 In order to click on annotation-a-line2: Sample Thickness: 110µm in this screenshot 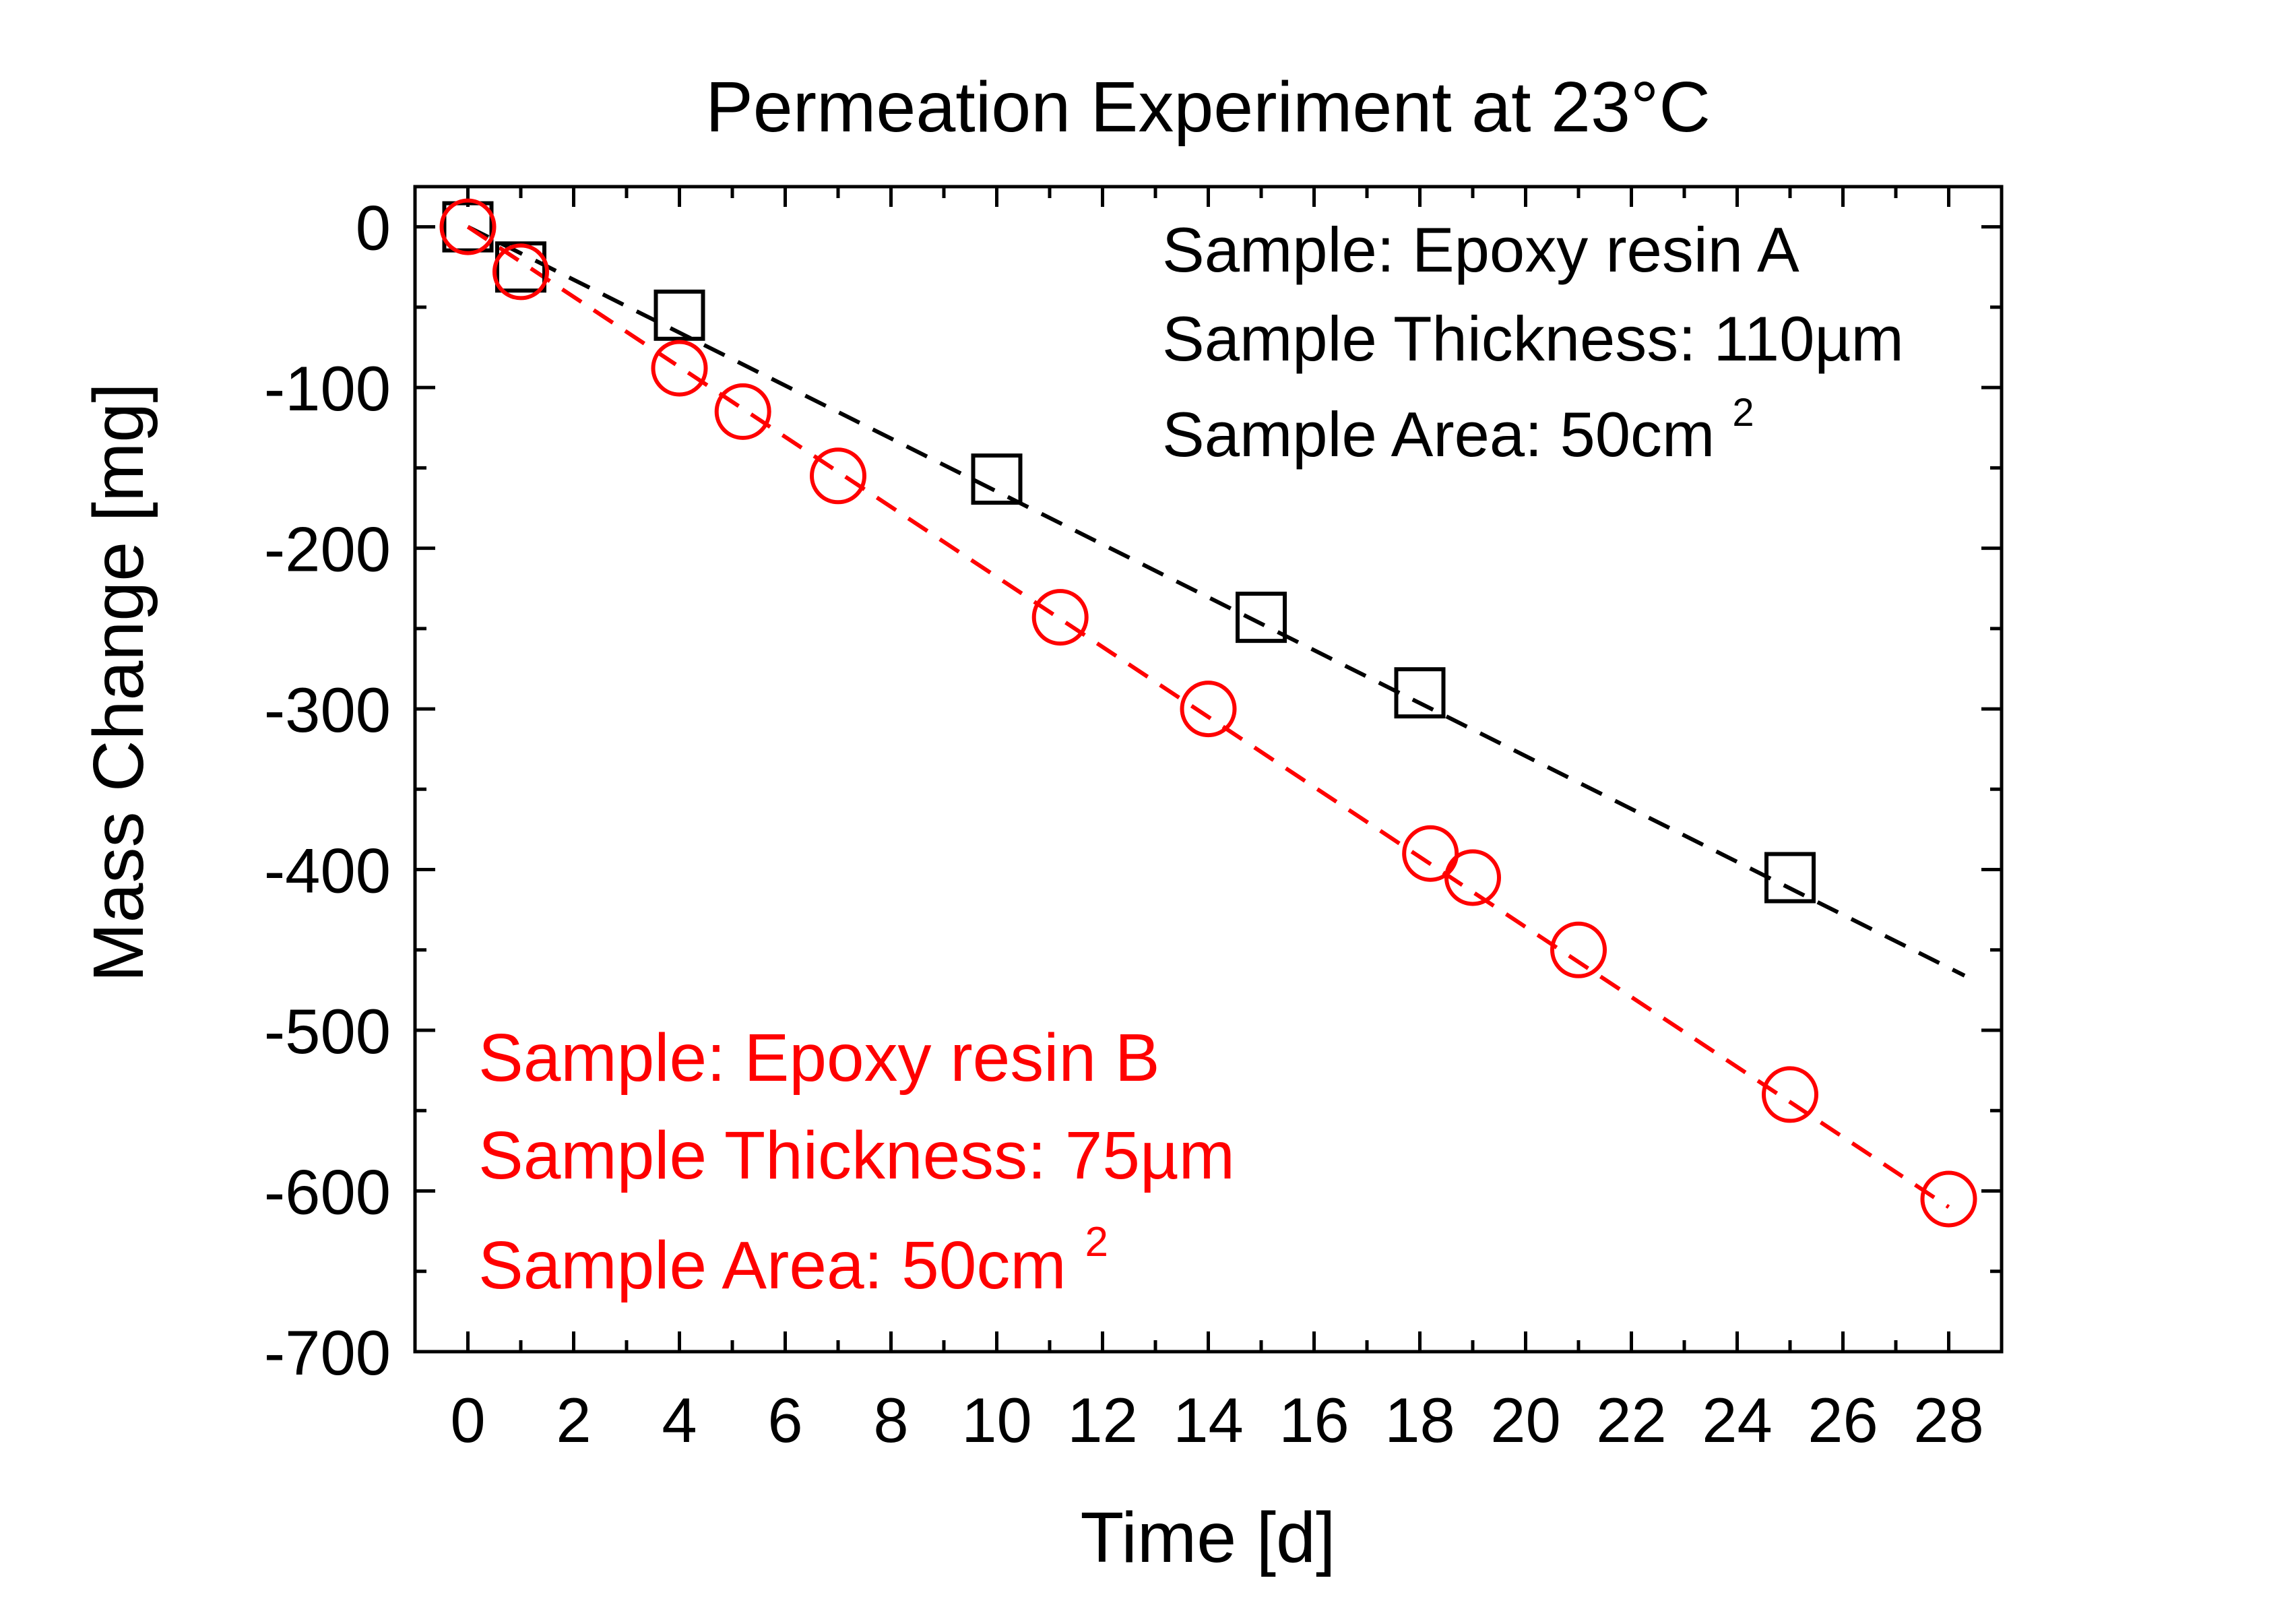, I will do `click(1533, 338)`.